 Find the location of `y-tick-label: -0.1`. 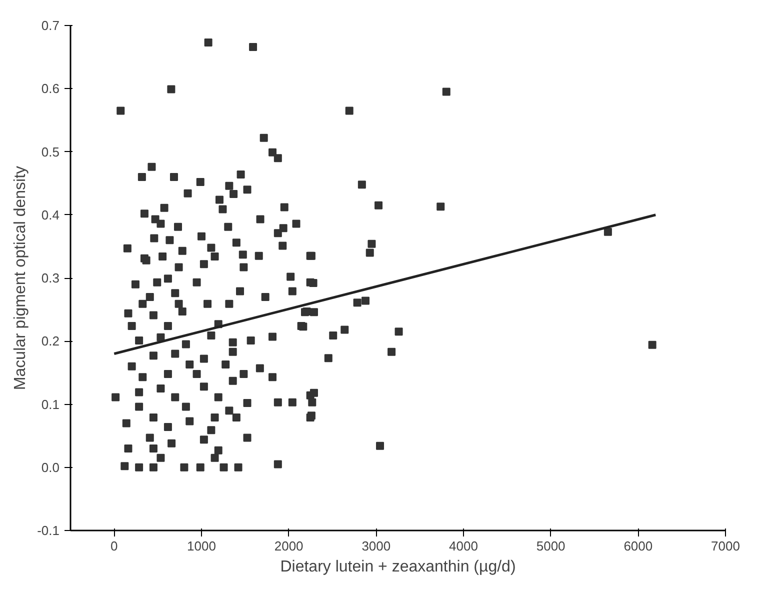

y-tick-label: -0.1 is located at coordinates (48, 530).